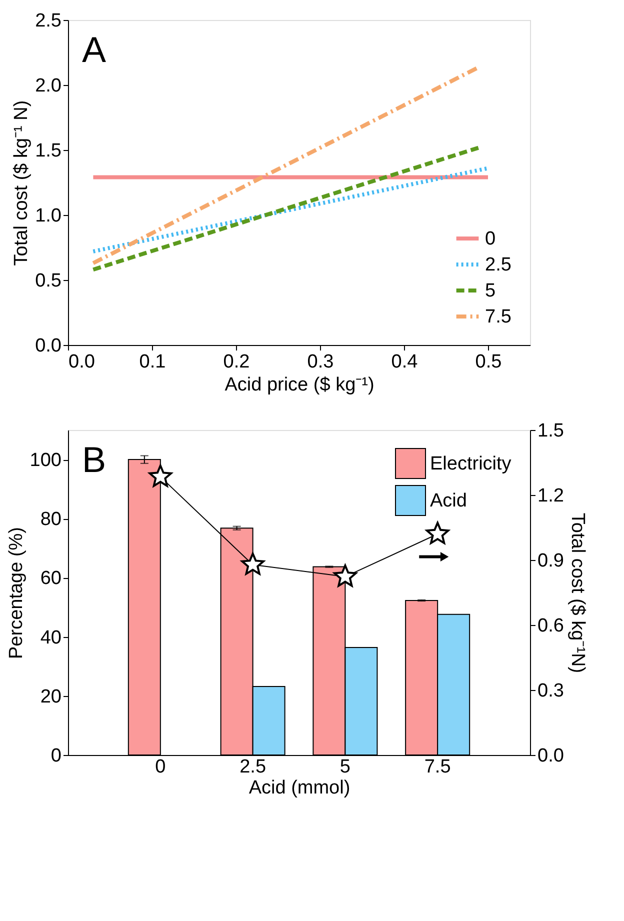 This screenshot has height=921, width=624. Describe the element at coordinates (320, 362) in the screenshot. I see `x-tick-label: 0.3` at that location.